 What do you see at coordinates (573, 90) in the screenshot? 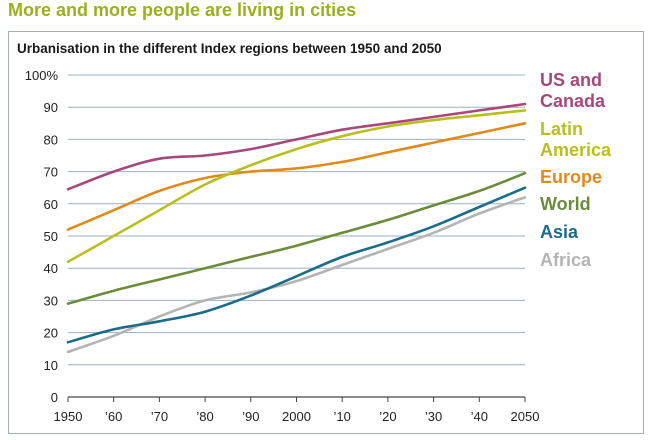
I see `series-label-us-and-canada: US and Canada` at bounding box center [573, 90].